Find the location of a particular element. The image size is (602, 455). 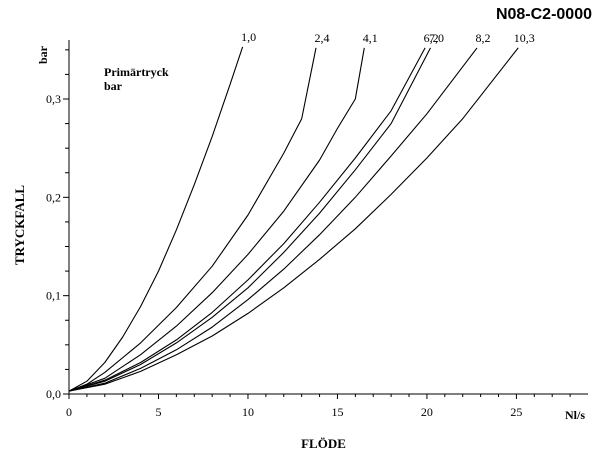

series-label: 4,1 is located at coordinates (370, 38).